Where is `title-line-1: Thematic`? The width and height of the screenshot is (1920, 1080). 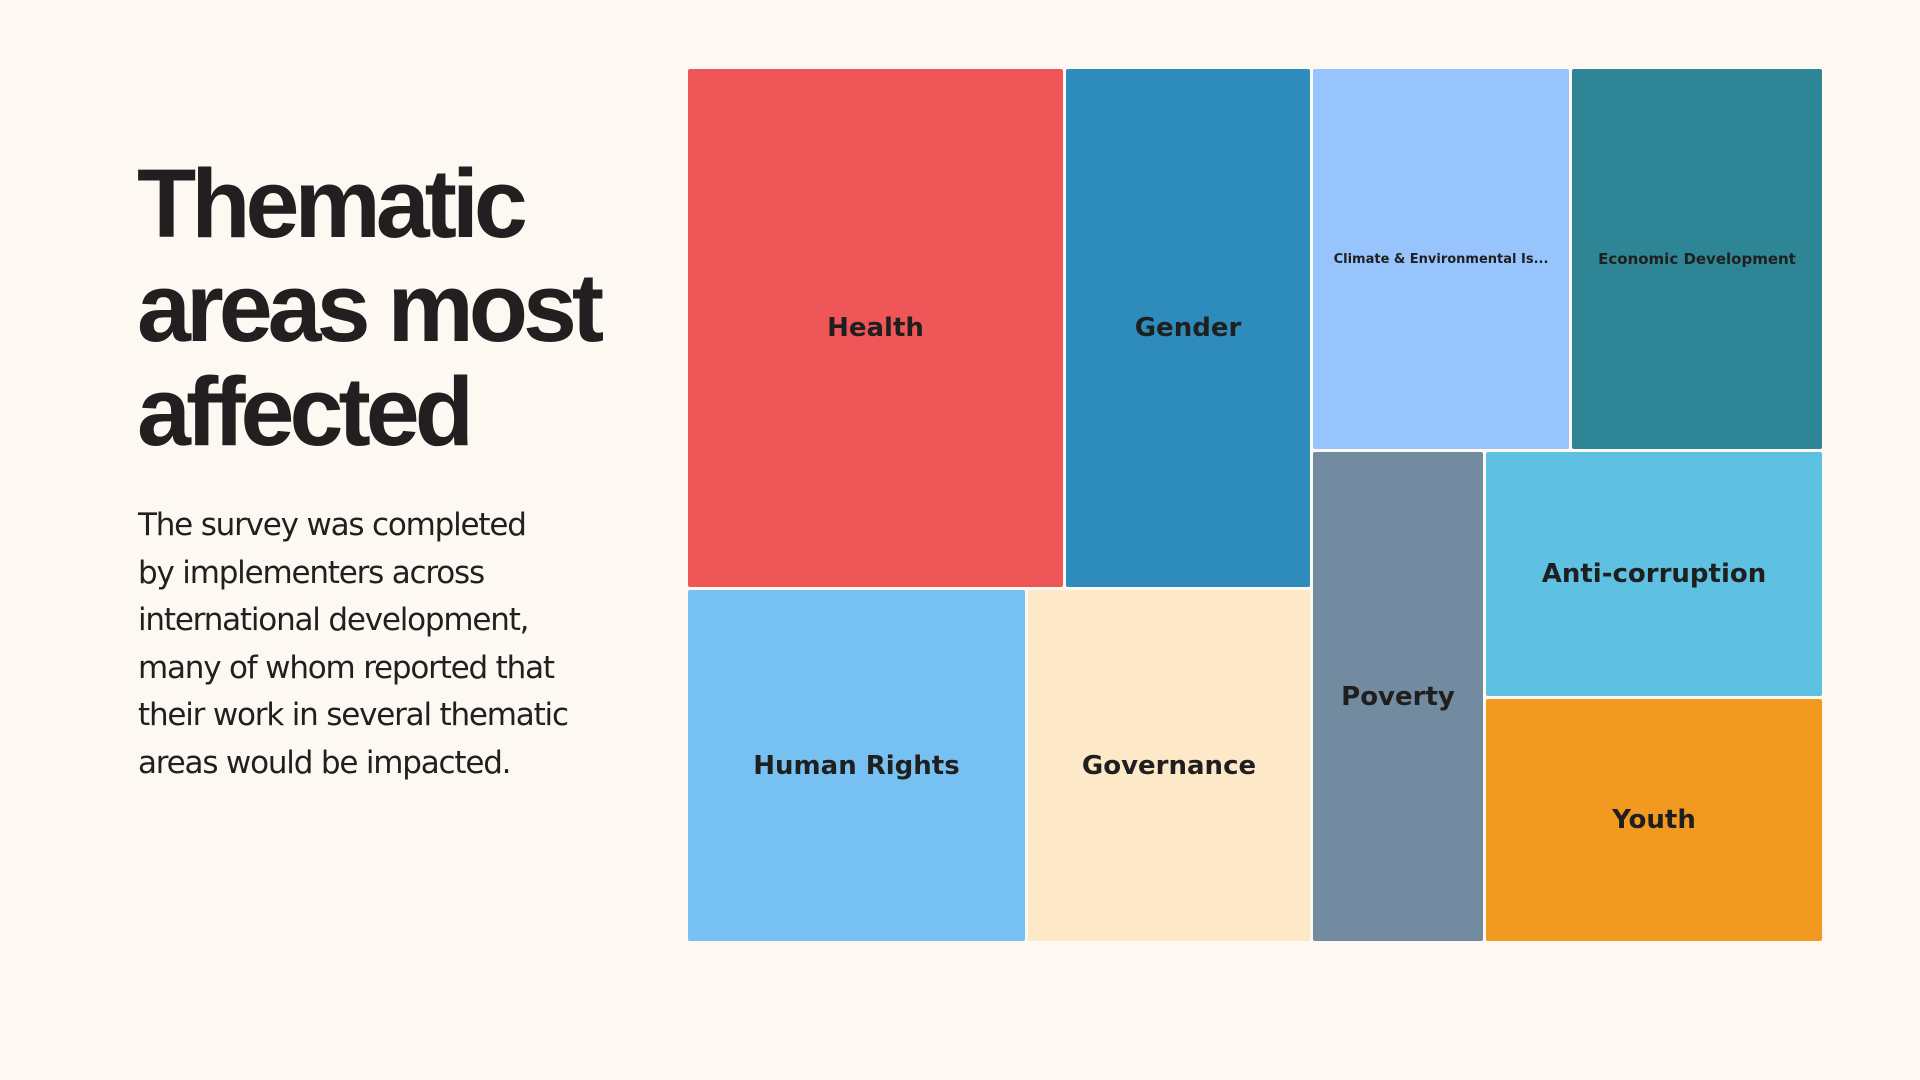 title-line-1: Thematic is located at coordinates (332, 203).